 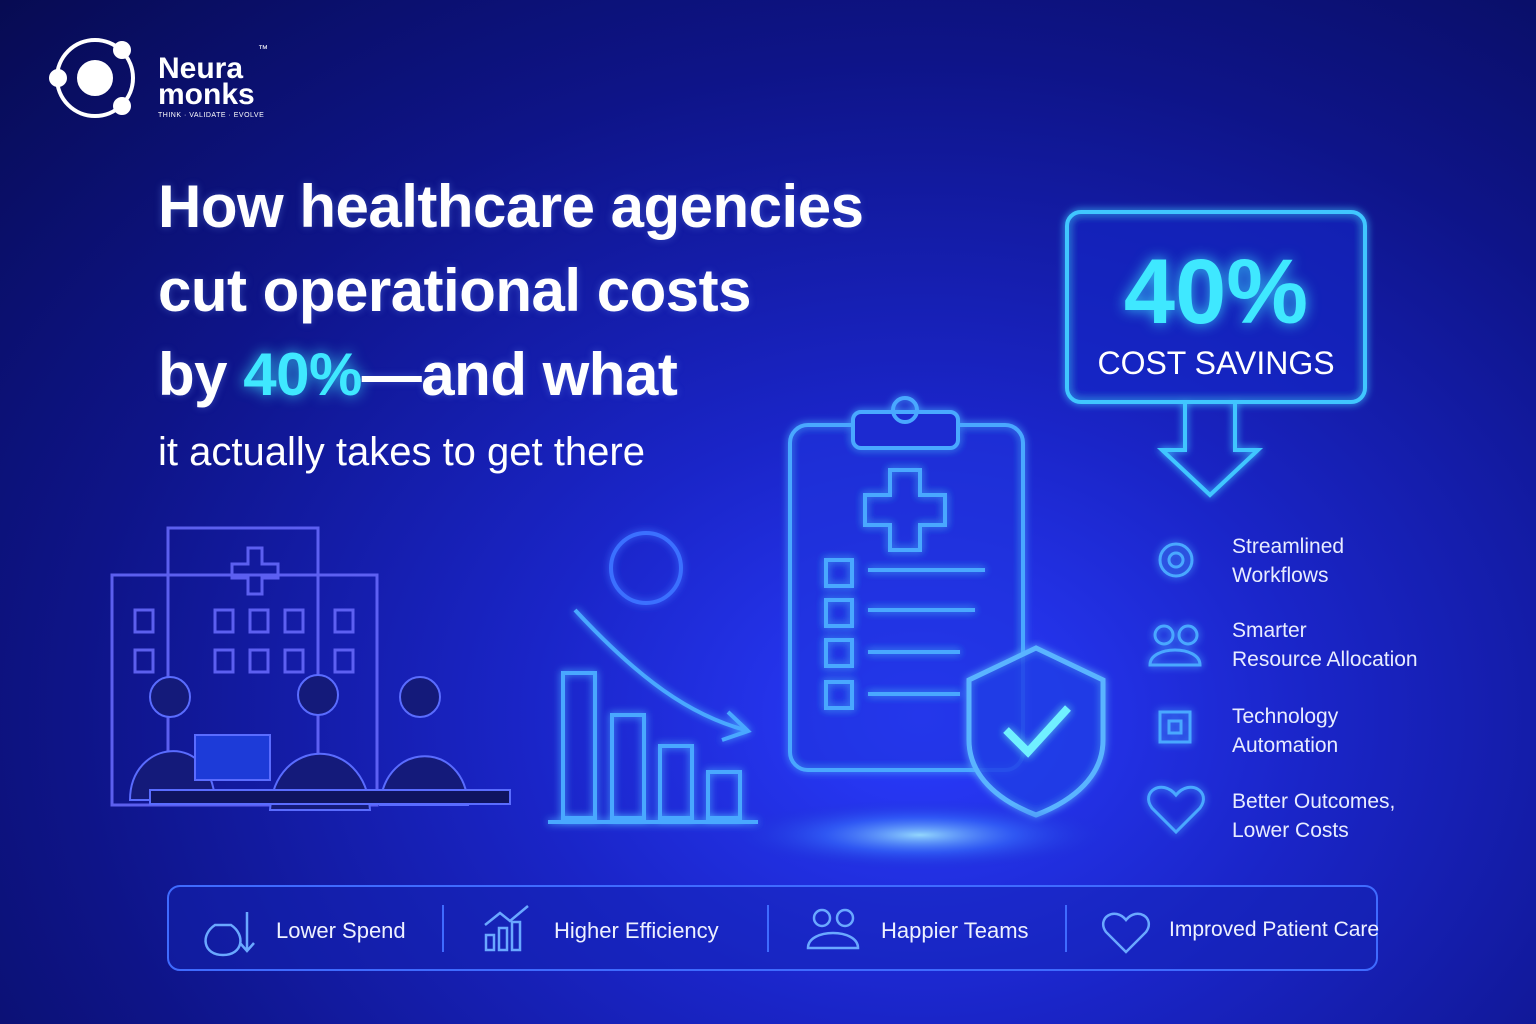 I want to click on headline-line: by 40%—and what, so click(x=418, y=374).